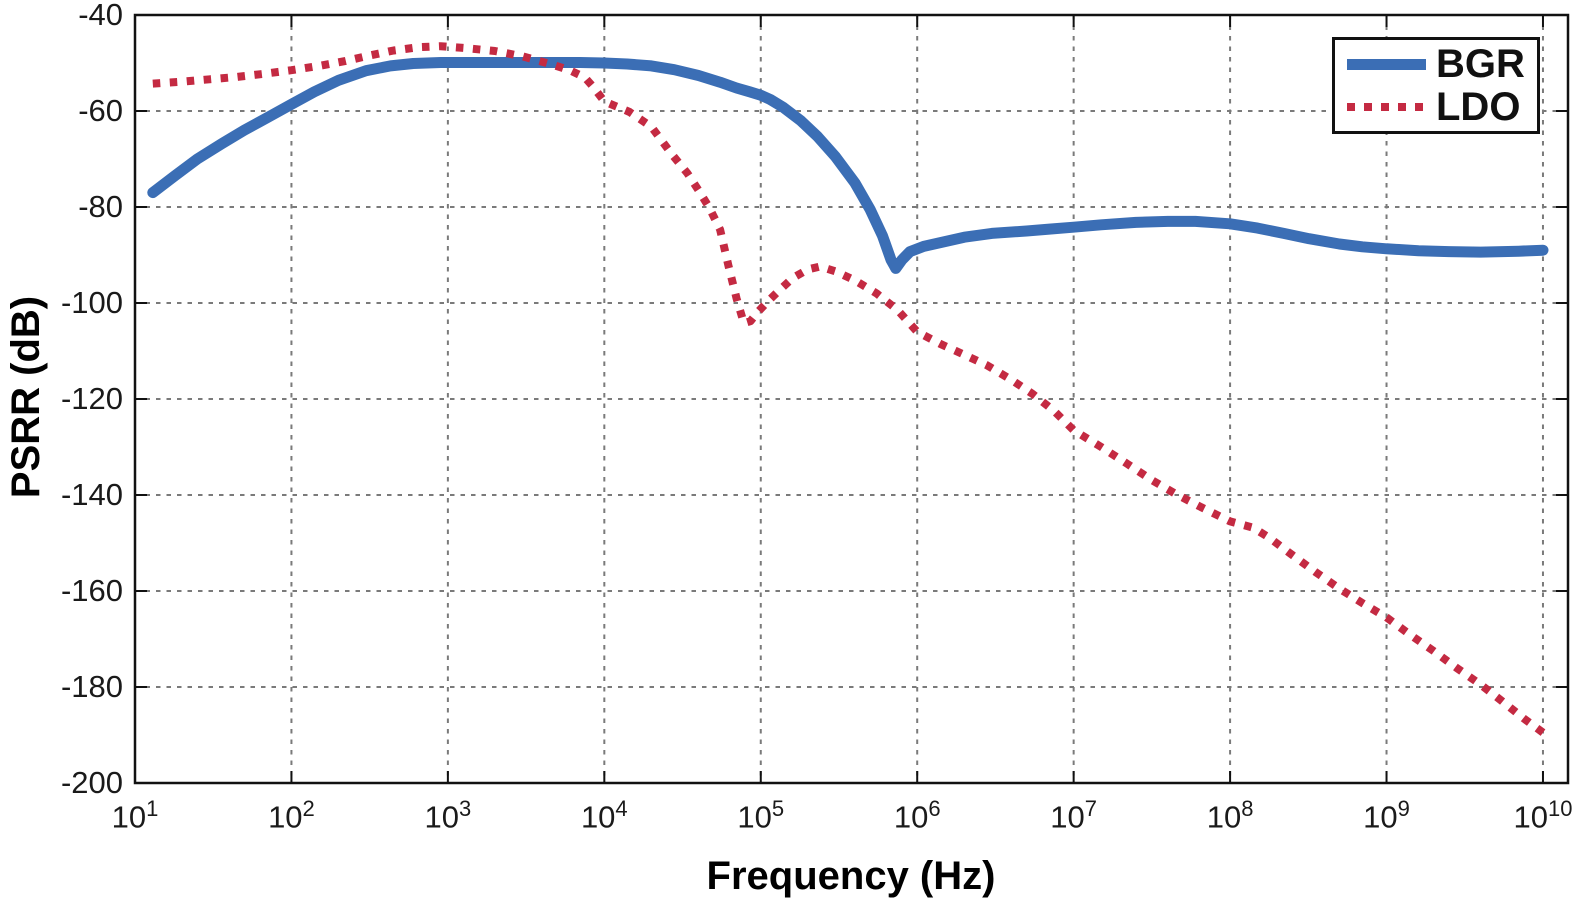 The width and height of the screenshot is (1575, 908). I want to click on legend-entry-ldo: LDO, so click(1442, 107).